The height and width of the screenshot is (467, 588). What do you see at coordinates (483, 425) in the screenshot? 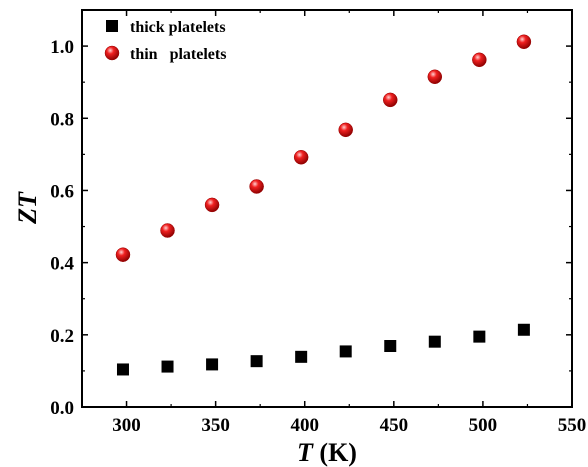
I see `x-tick-label: 500` at bounding box center [483, 425].